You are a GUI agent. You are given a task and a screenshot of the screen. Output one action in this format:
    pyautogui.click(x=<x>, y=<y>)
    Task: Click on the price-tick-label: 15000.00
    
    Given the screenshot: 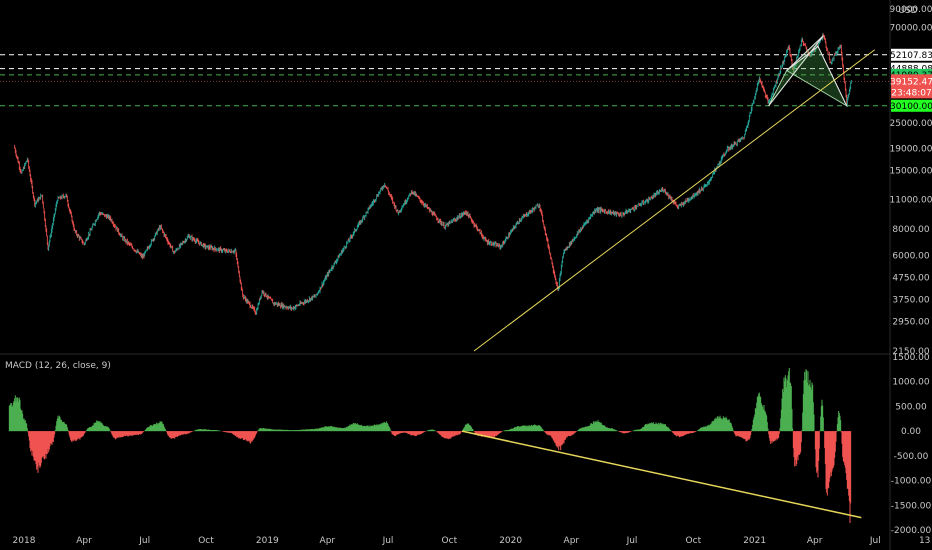 What is the action you would take?
    pyautogui.click(x=911, y=171)
    